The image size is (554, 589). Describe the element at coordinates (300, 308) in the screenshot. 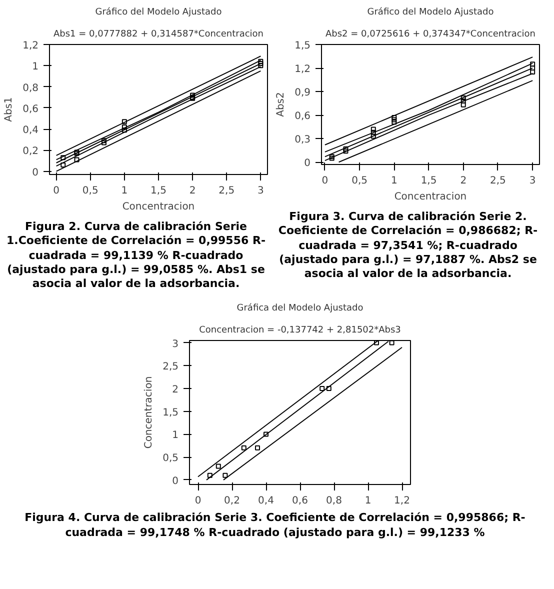

I see `chart-title: Gráfica del Modelo Ajustado` at that location.